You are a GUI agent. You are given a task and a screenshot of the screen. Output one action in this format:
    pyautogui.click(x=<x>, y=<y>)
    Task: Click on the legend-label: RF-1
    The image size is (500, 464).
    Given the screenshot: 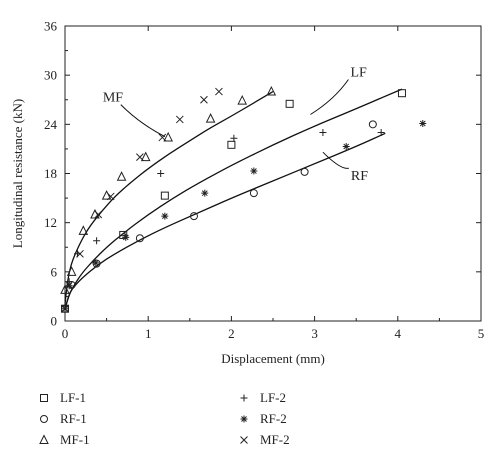 What is the action you would take?
    pyautogui.click(x=73, y=418)
    